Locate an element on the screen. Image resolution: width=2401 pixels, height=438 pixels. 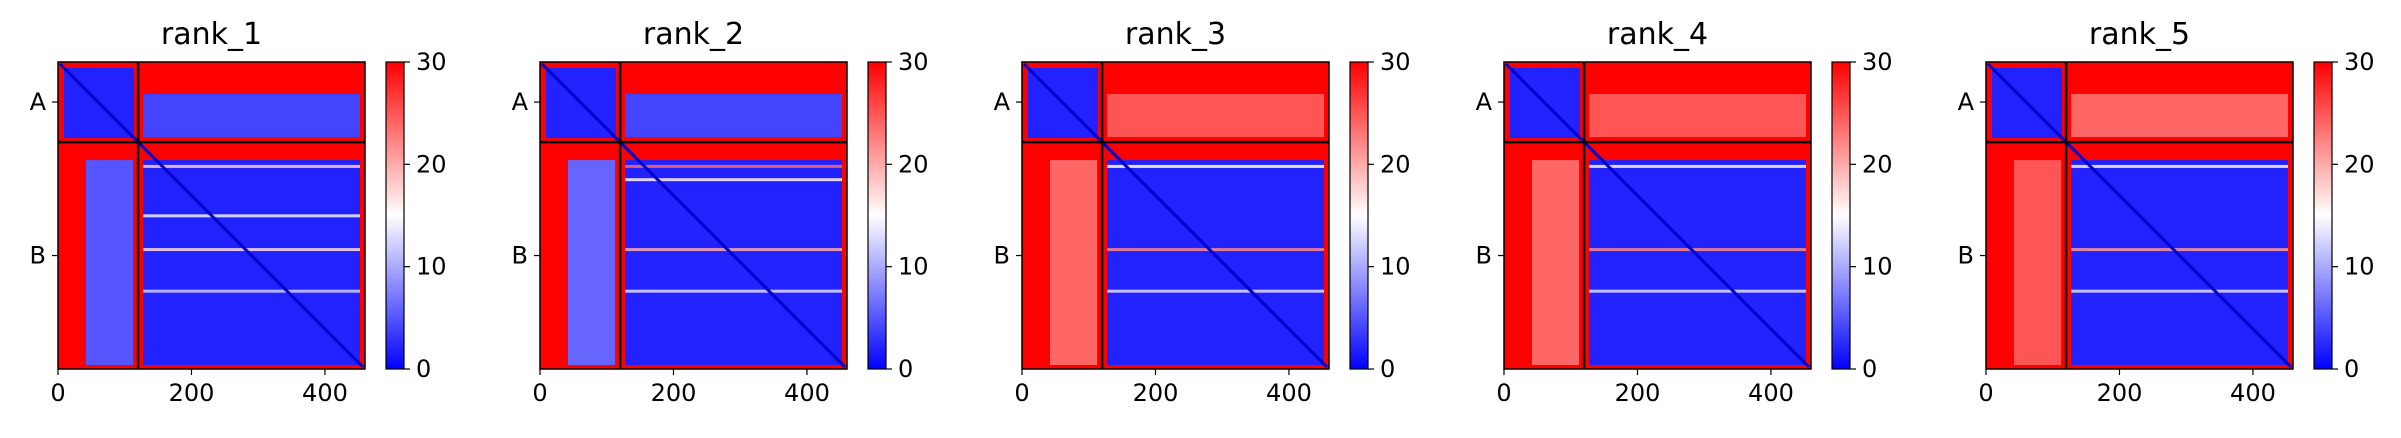
panel-title: rank_1 is located at coordinates (211, 34).